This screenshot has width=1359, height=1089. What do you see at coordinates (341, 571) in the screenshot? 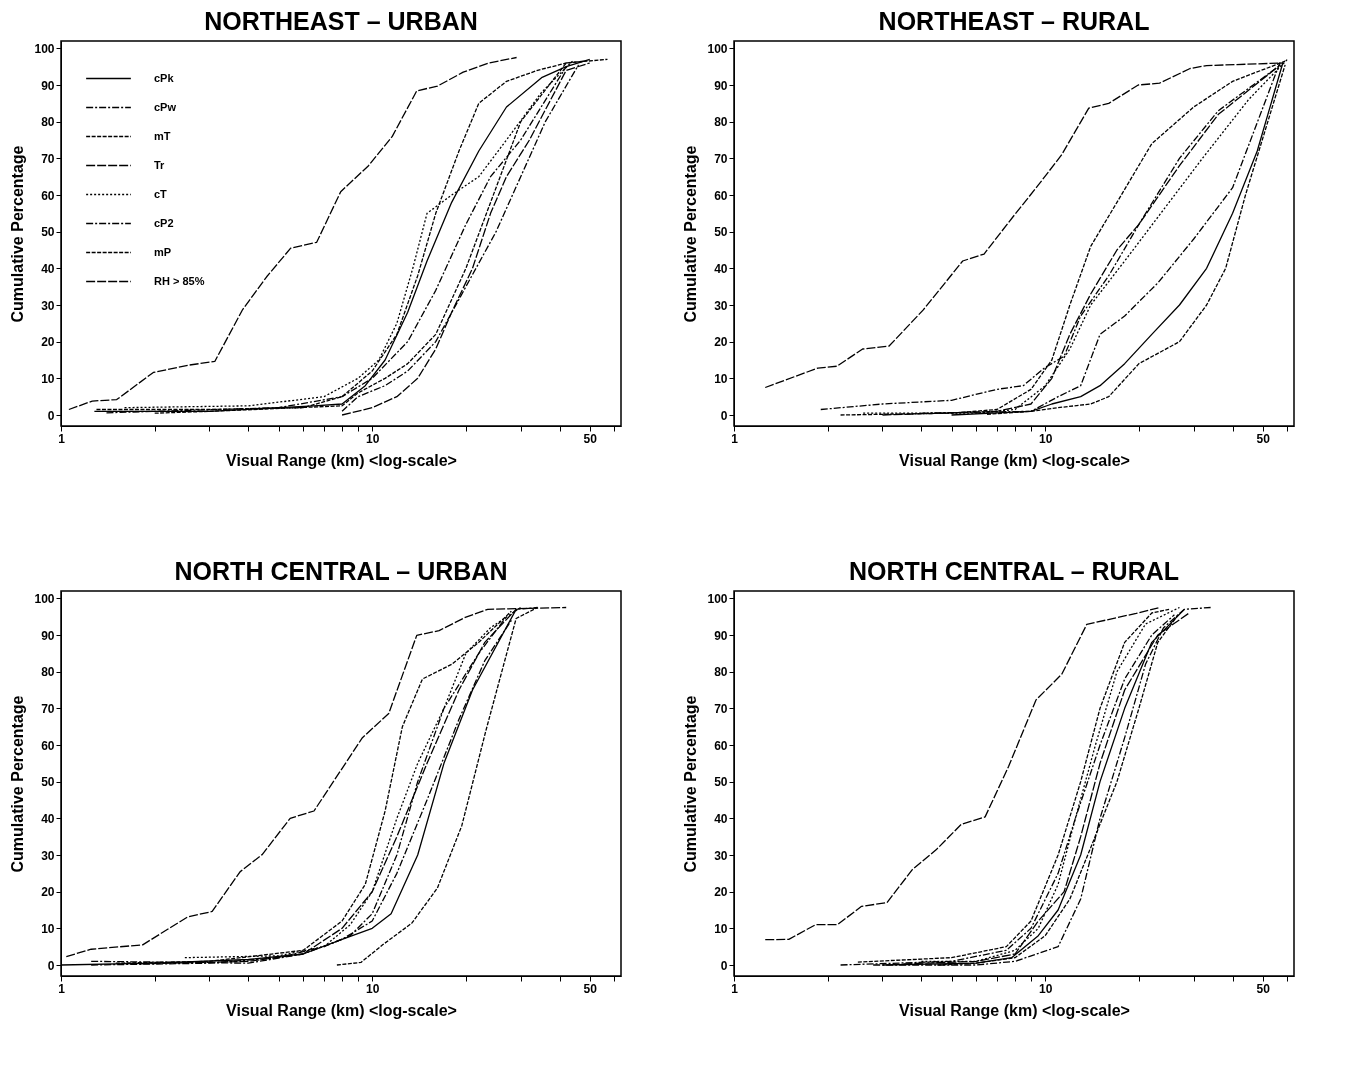
I see `chart-title: NORTH CENTRAL – URBAN` at bounding box center [341, 571].